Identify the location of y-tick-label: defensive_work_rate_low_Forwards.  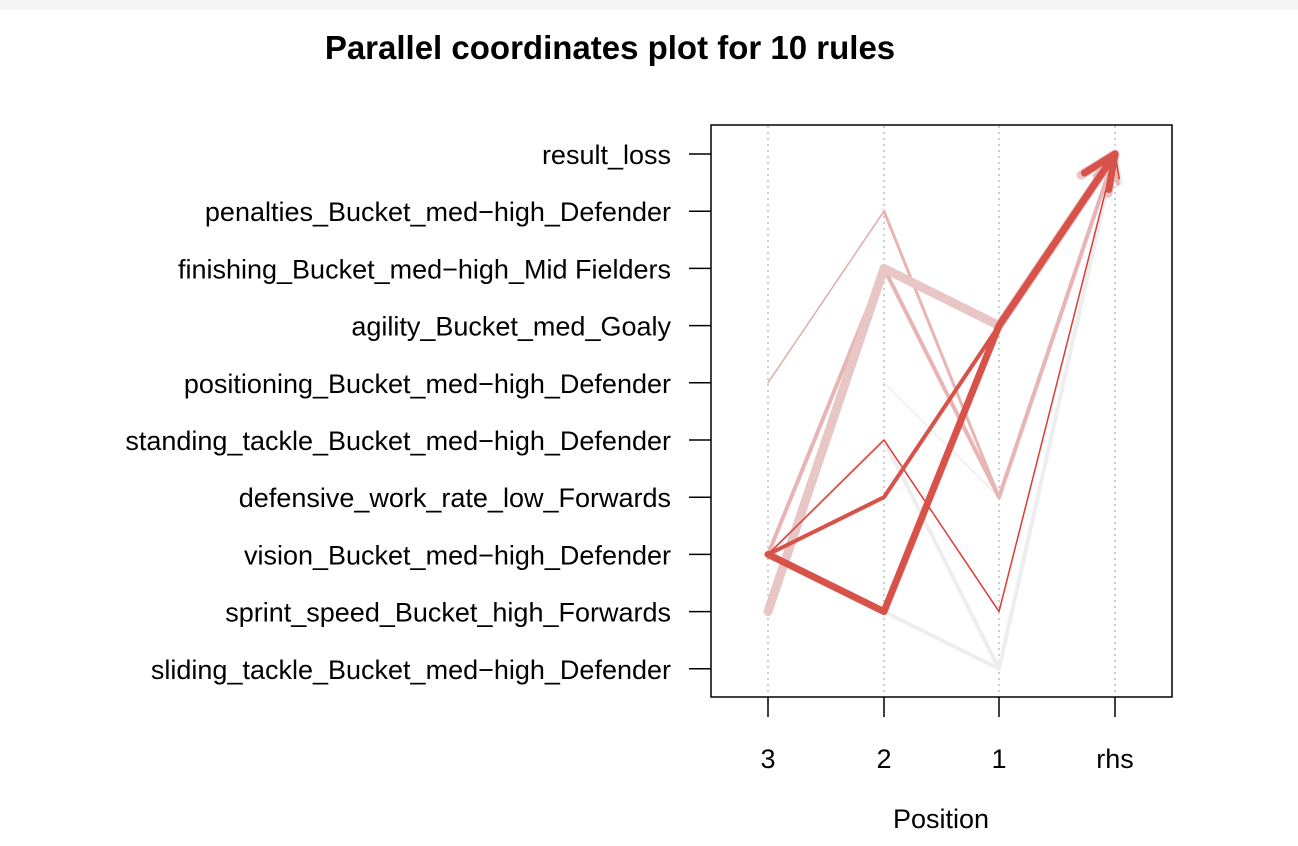
(455, 498).